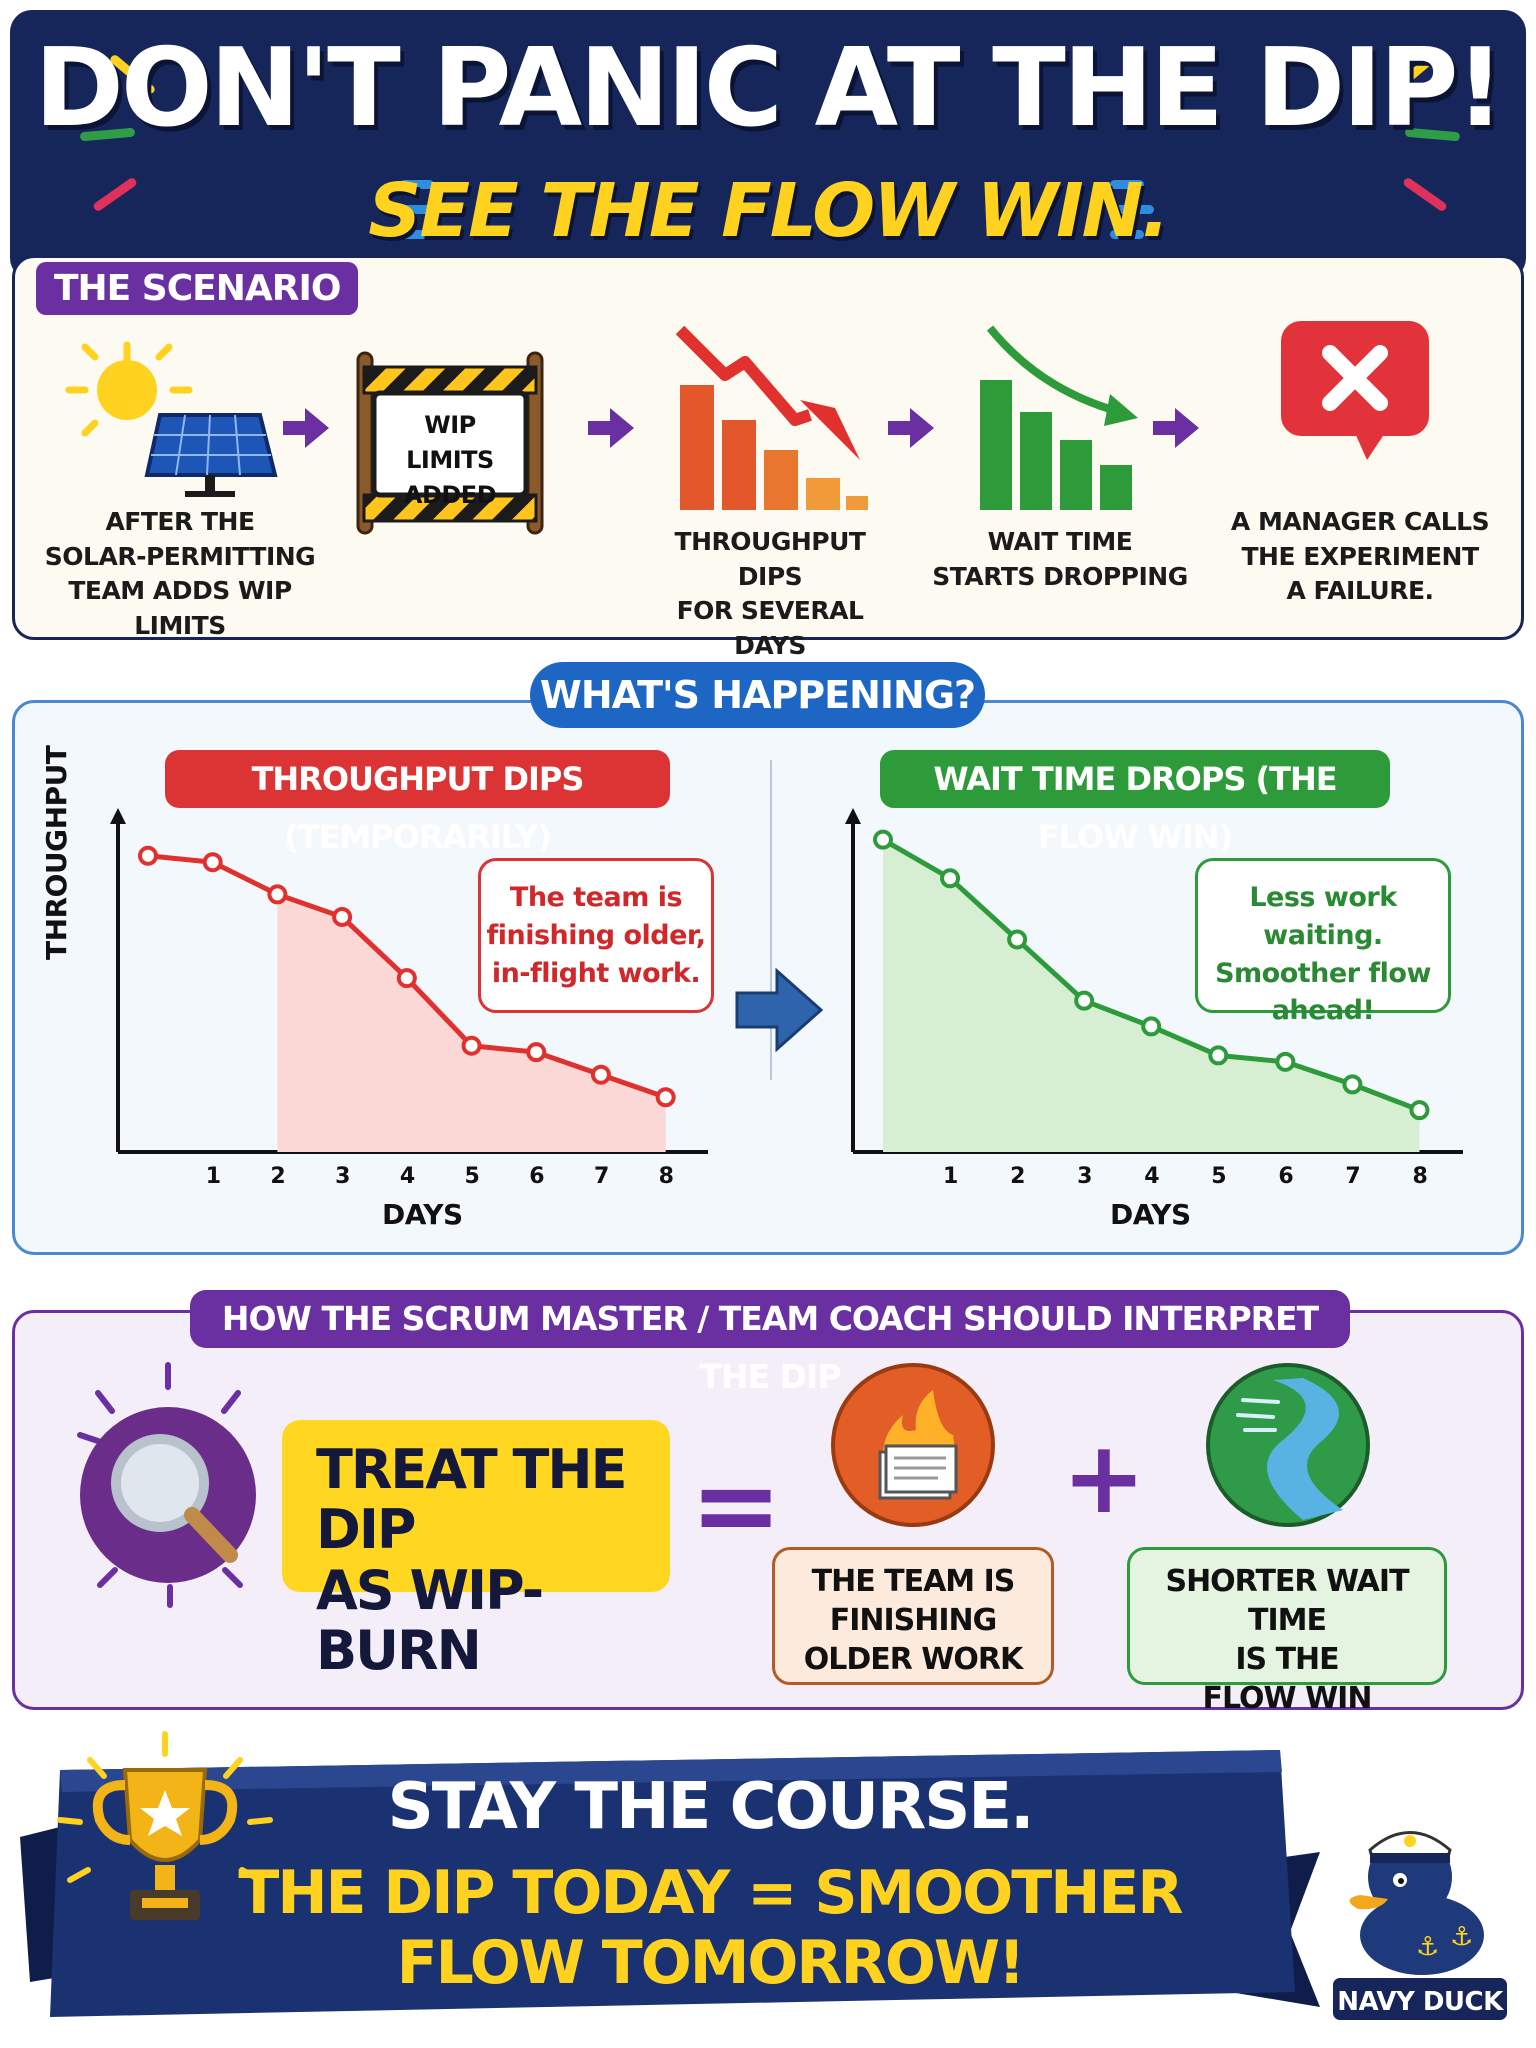 The width and height of the screenshot is (1536, 2048). What do you see at coordinates (1018, 1176) in the screenshot?
I see `wait-time-tick-label: 2` at bounding box center [1018, 1176].